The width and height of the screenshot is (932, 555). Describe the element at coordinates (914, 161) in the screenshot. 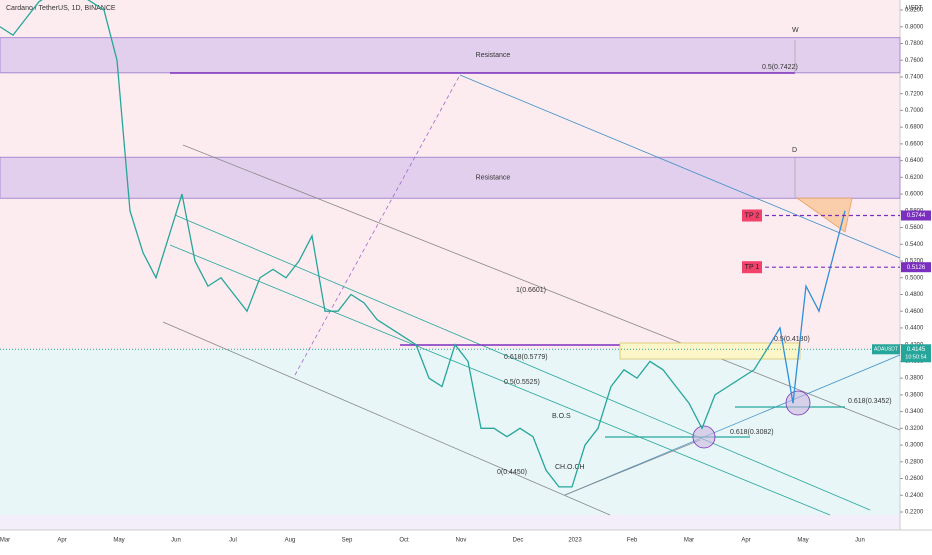

I see `y-tick-label: 0.6400` at that location.